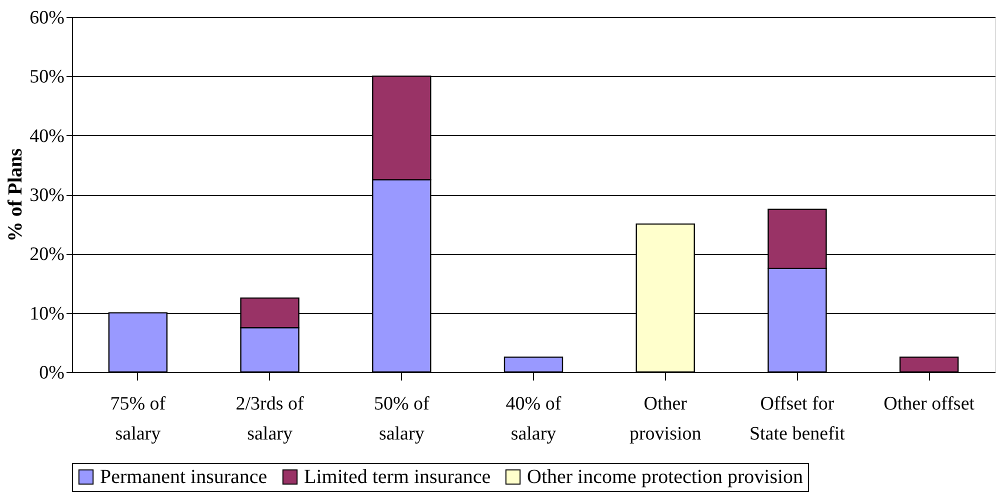 Image resolution: width=1000 pixels, height=497 pixels. What do you see at coordinates (52, 373) in the screenshot?
I see `y-tick-label: 0%` at bounding box center [52, 373].